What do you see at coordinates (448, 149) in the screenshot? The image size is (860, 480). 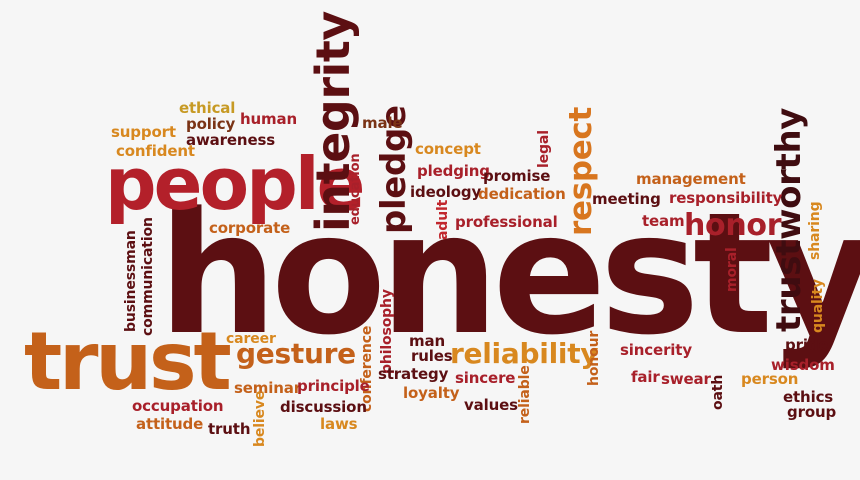 I see `word-concept: concept` at bounding box center [448, 149].